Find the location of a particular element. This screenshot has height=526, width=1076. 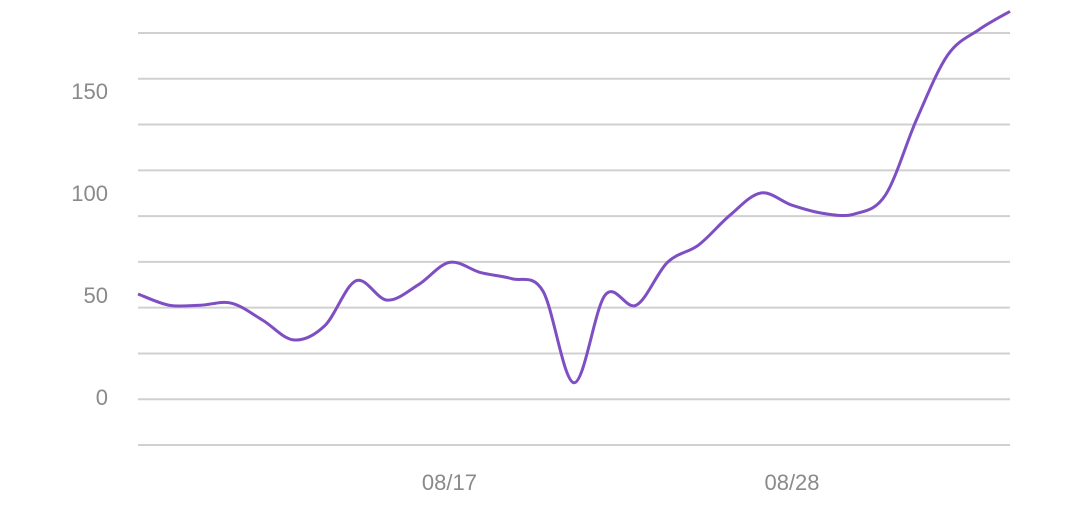

x-tick-label: 08/28 is located at coordinates (791, 482).